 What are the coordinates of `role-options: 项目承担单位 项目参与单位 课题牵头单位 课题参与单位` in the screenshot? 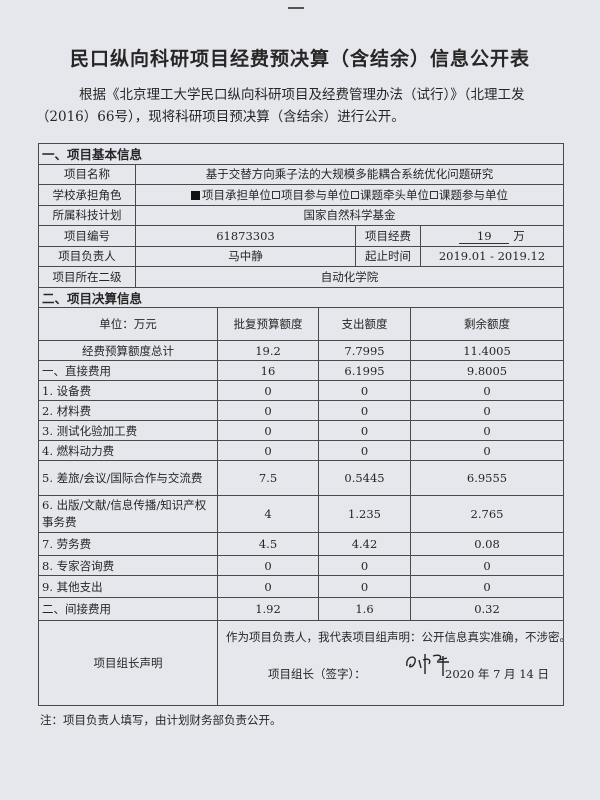 It's located at (349, 195).